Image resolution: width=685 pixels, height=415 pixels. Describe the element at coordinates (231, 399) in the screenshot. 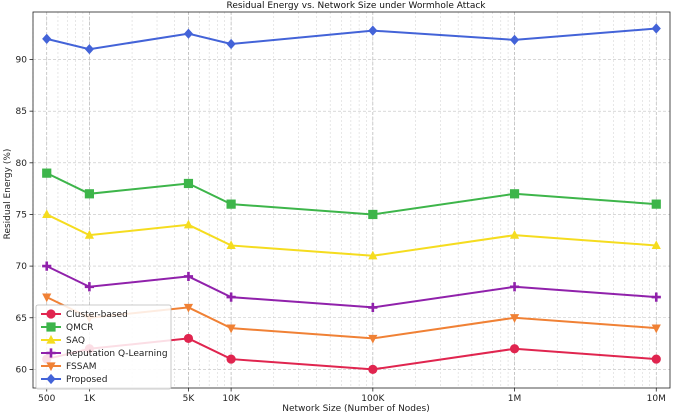

I see `x-tick-label: 10K` at that location.